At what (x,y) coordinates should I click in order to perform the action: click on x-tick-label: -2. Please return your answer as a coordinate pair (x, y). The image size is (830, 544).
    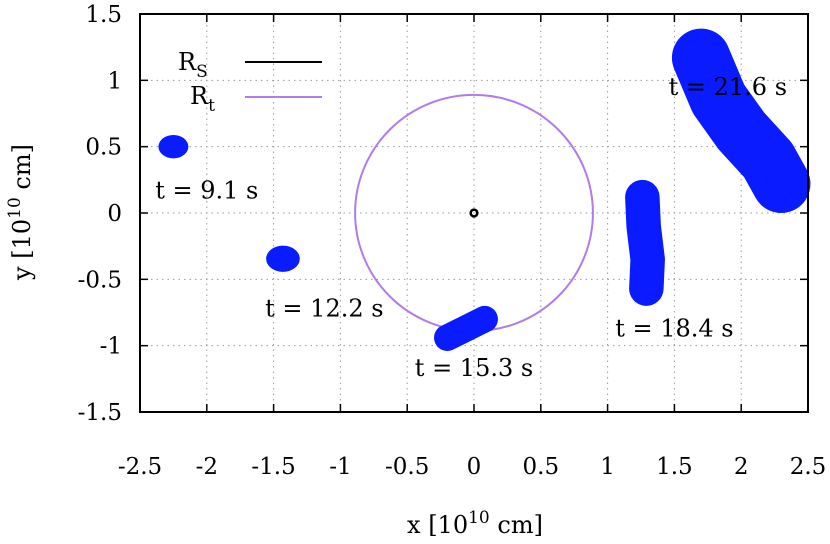
    Looking at the image, I should click on (207, 467).